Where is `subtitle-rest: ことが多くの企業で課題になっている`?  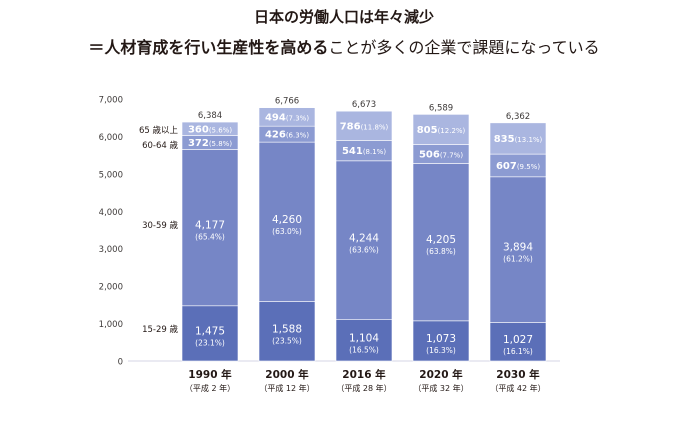
subtitle-rest: ことが多くの企業で課題になっている is located at coordinates (464, 47).